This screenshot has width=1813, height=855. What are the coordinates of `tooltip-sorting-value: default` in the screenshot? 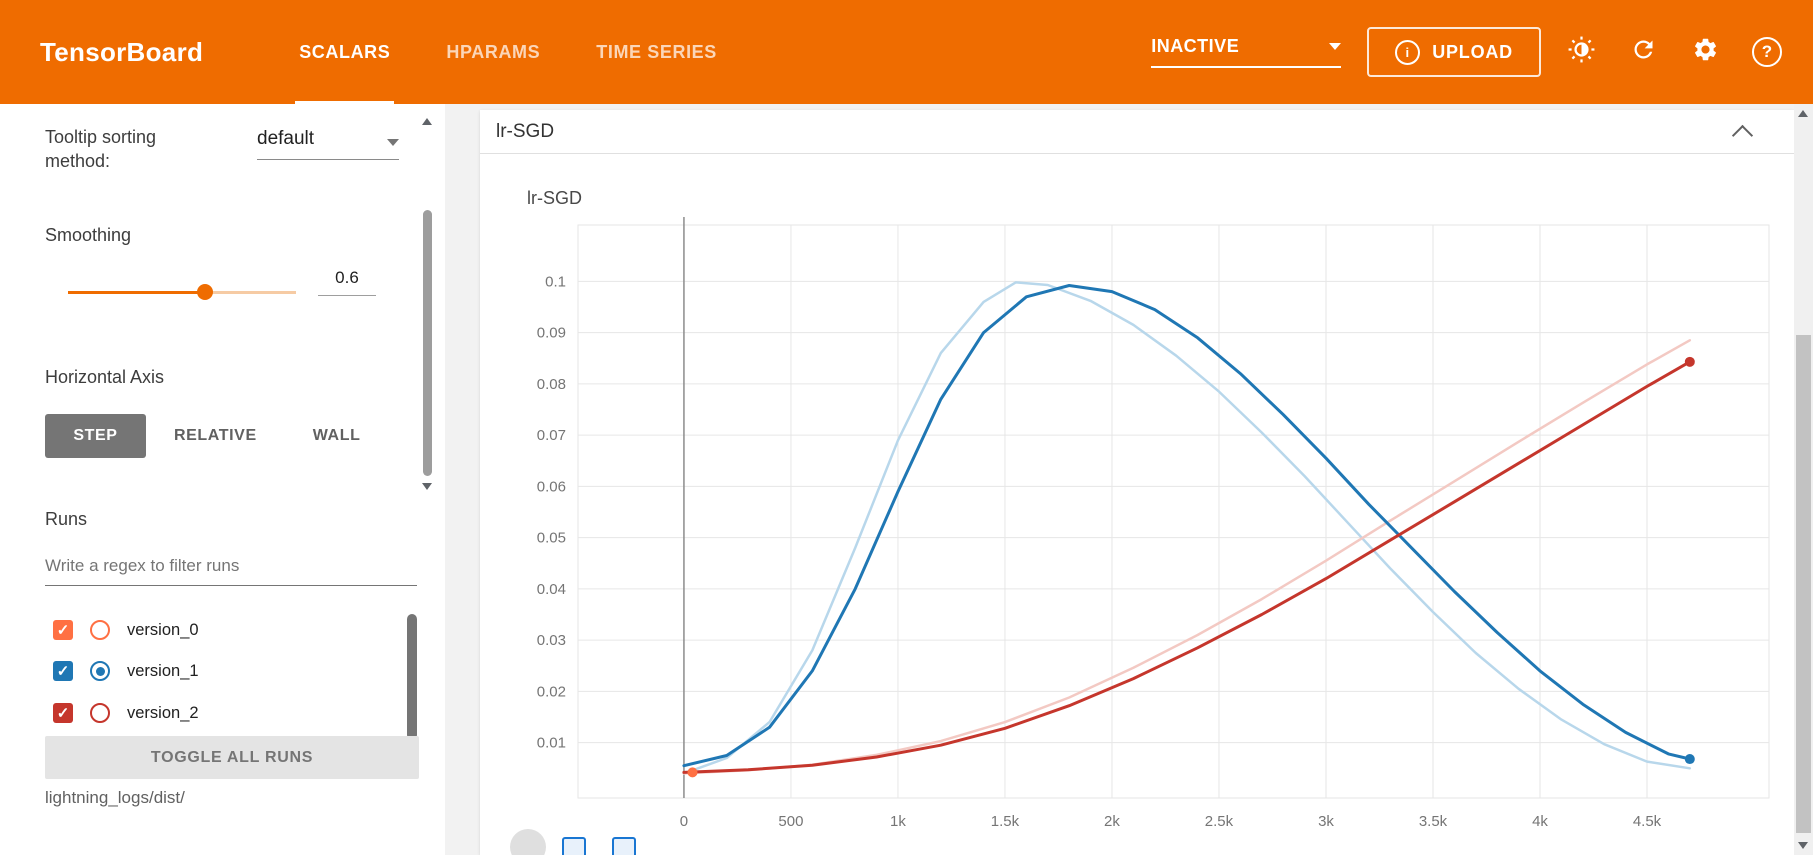 It's located at (286, 138).